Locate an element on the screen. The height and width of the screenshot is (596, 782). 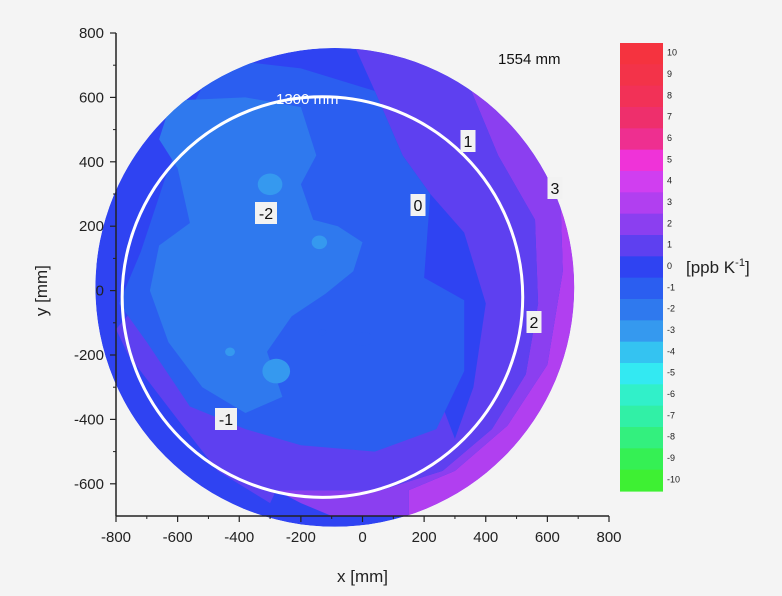
contour-label-0: -2 is located at coordinates (266, 213).